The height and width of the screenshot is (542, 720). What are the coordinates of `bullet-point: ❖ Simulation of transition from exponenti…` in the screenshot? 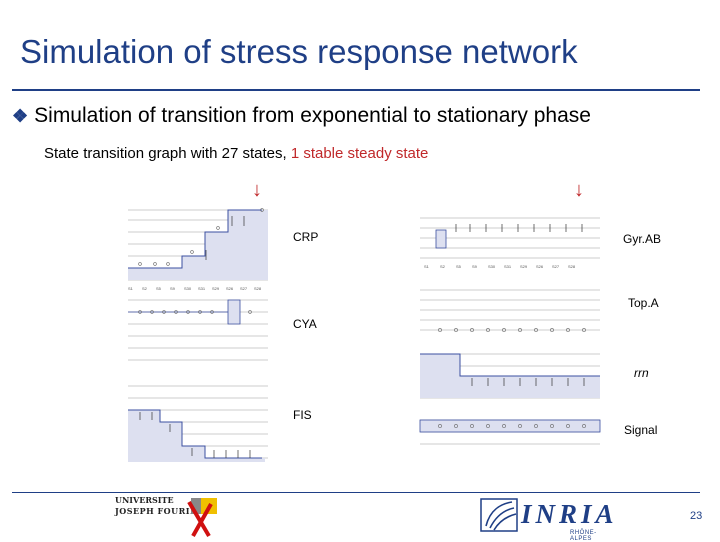 It's located at (301, 116).